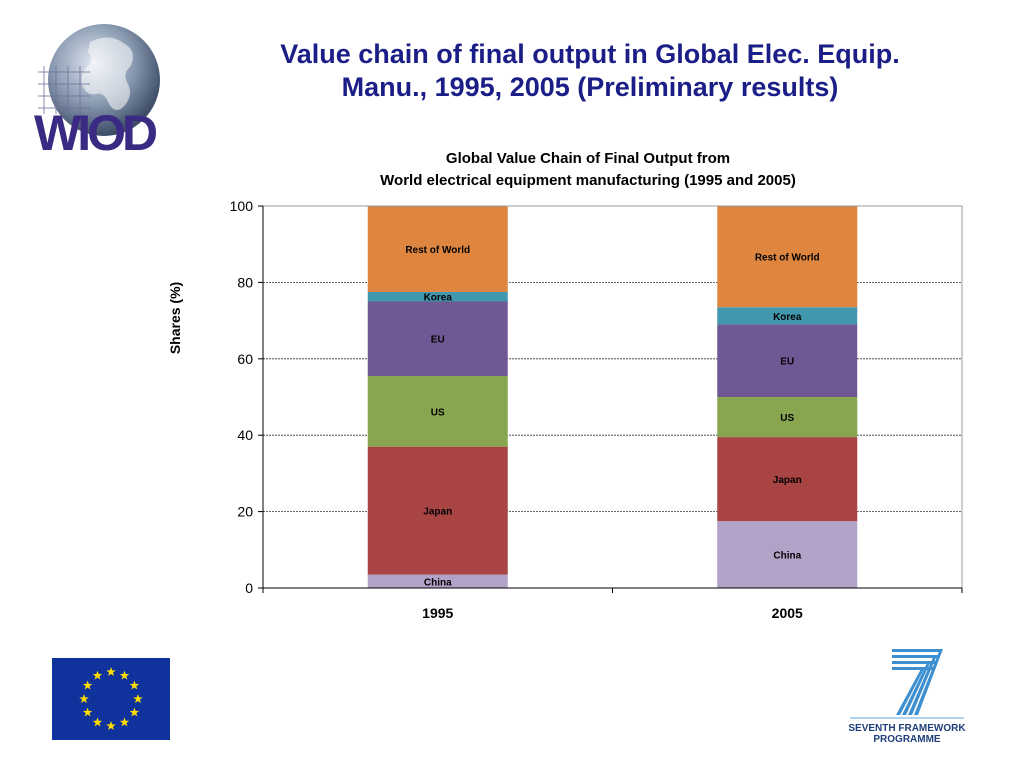 This screenshot has width=1024, height=768. I want to click on x-tick-label: 2005, so click(787, 613).